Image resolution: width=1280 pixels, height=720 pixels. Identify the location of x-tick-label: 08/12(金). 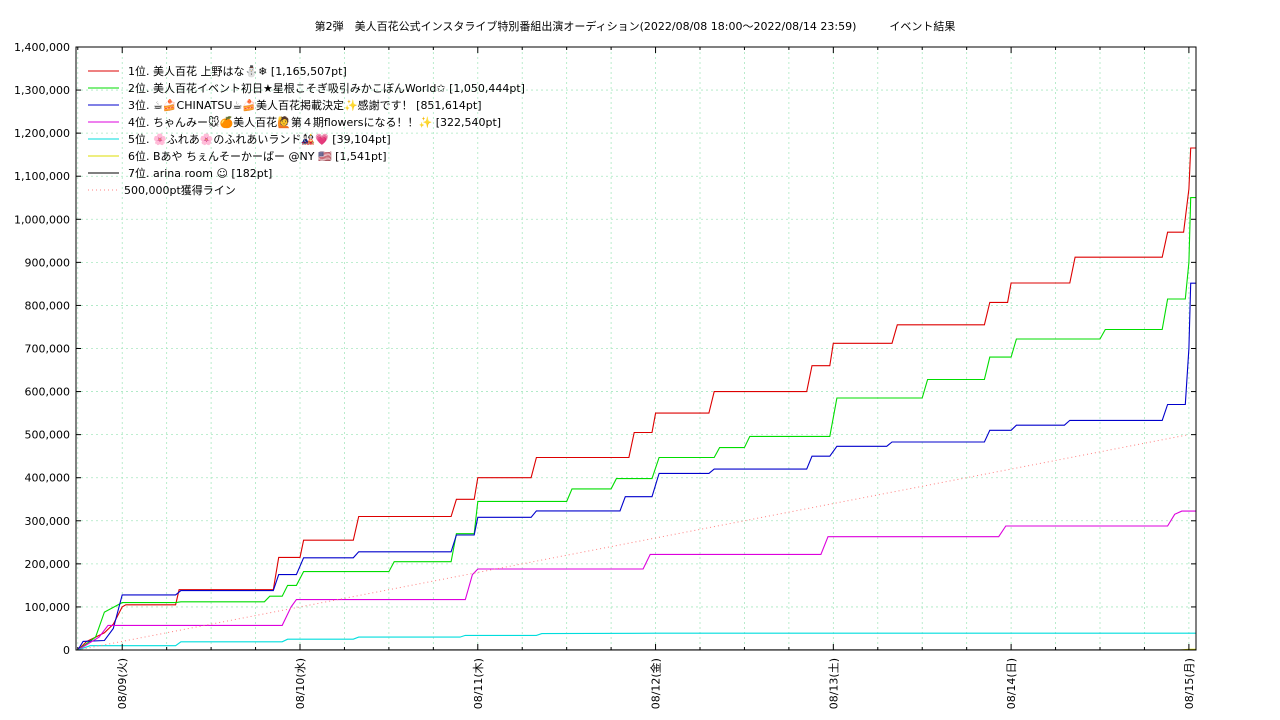
(656, 683).